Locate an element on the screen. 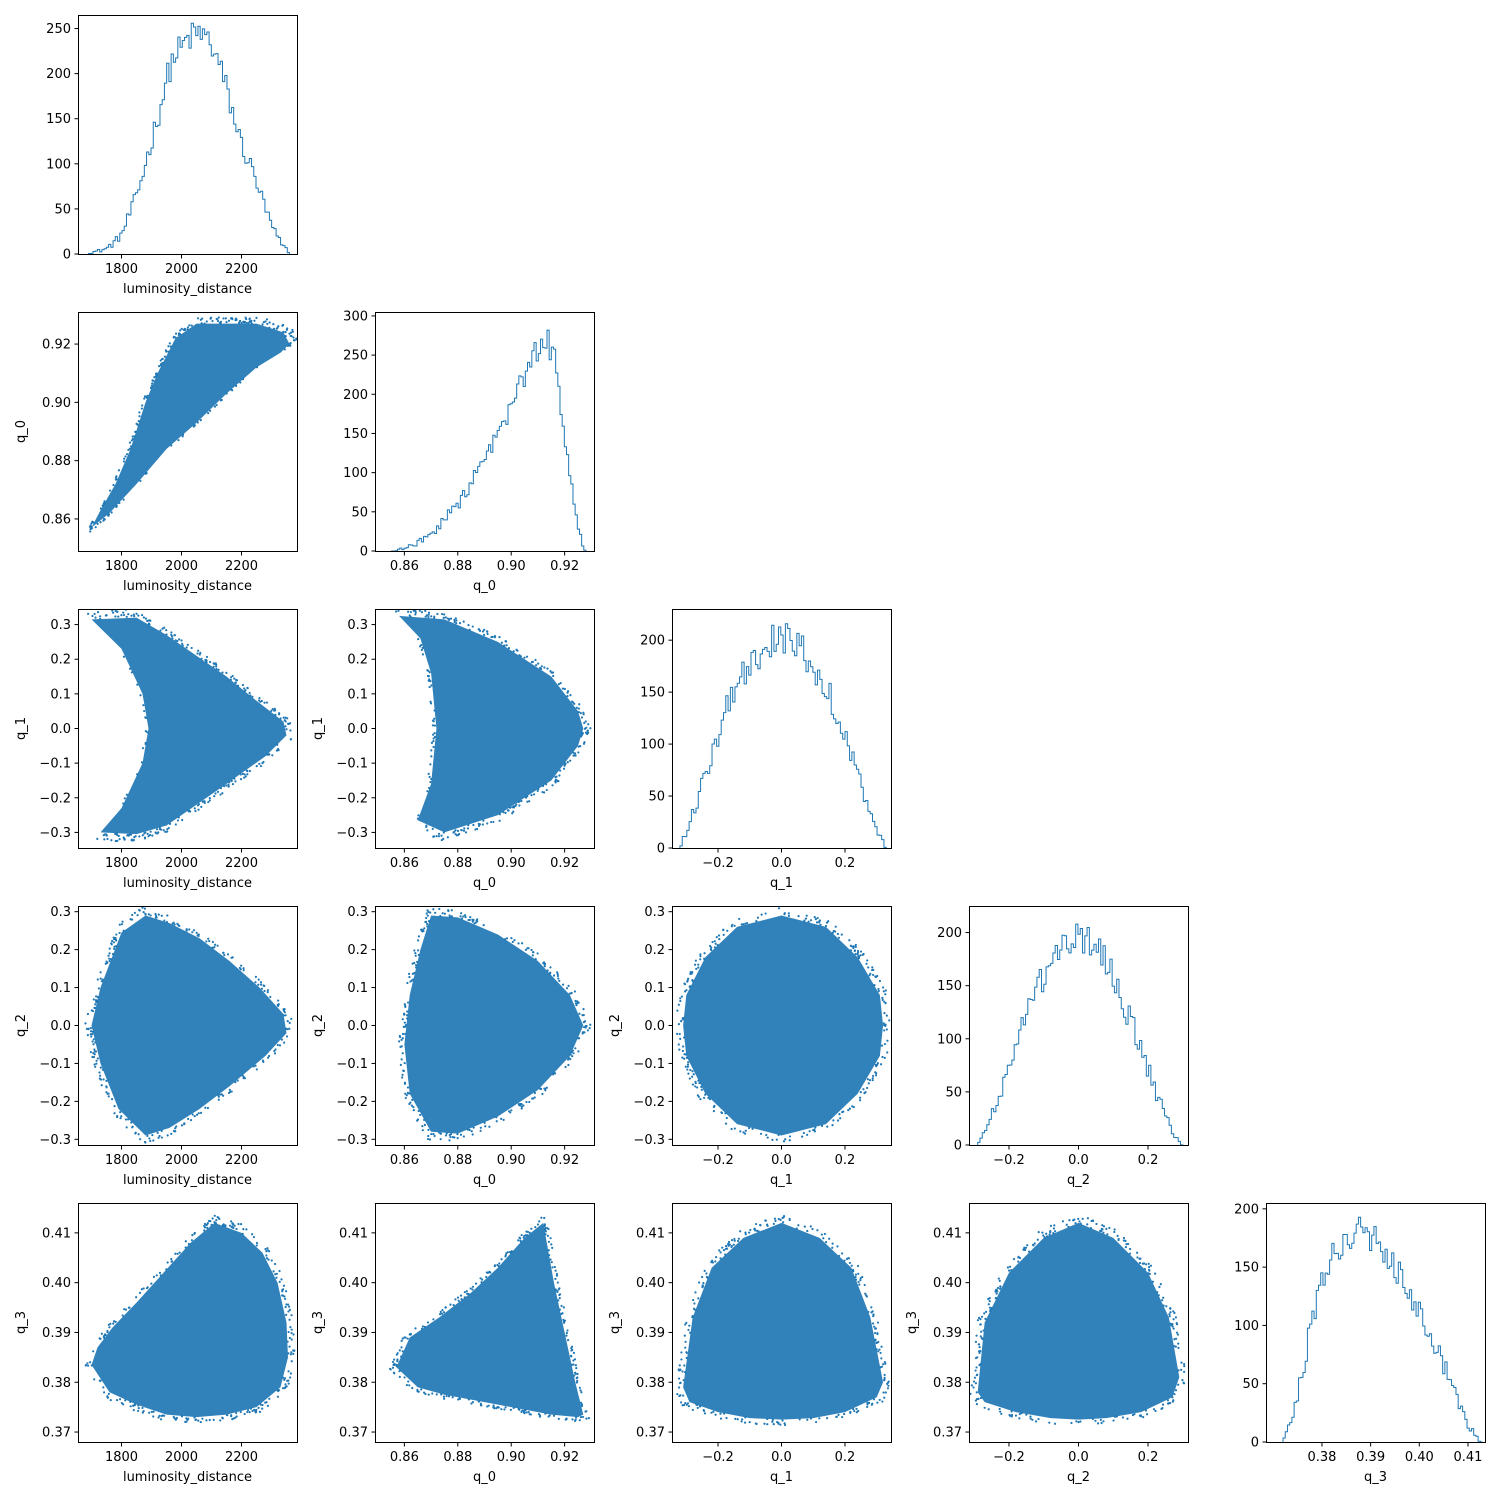  axes-frame-h3 is located at coordinates (1079, 1026).